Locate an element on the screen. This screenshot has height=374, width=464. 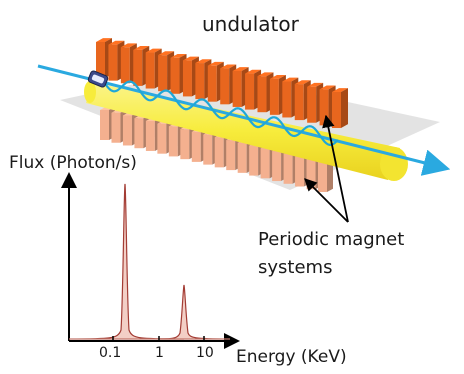
title-undulator: undulator is located at coordinates (250, 24).